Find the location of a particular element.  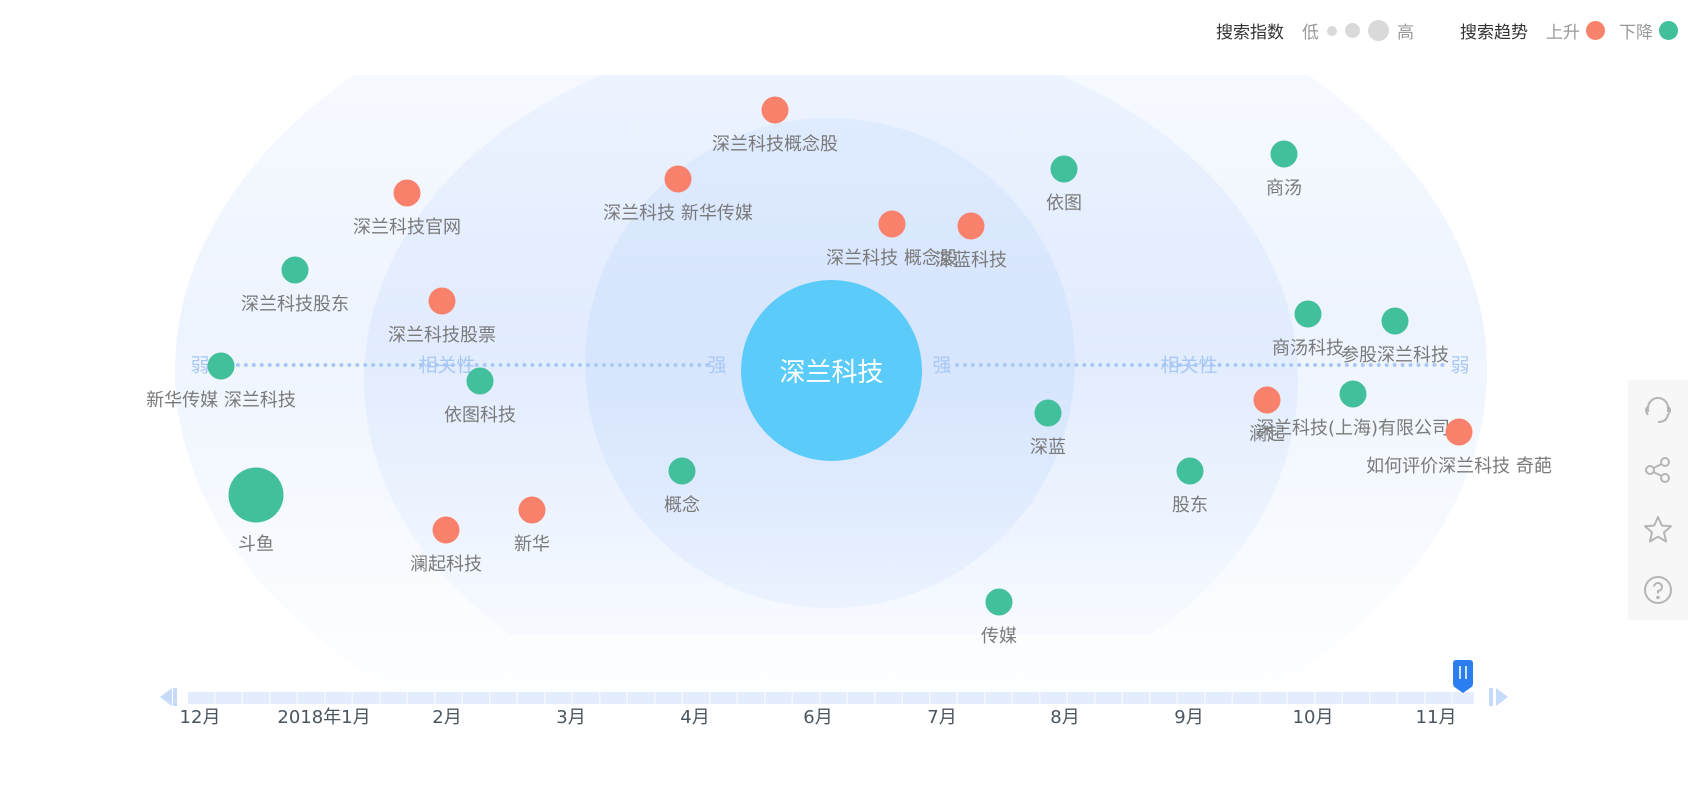

rise-dot-icon is located at coordinates (1595, 30).